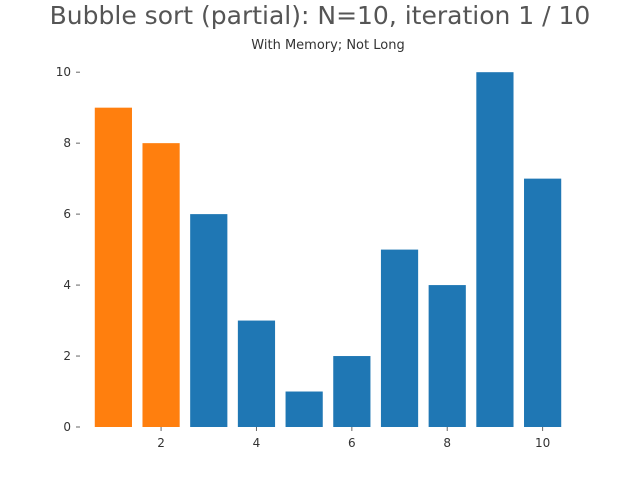 The image size is (640, 480). Describe the element at coordinates (68, 249) in the screenshot. I see `y-axis: 0 2 4 6 8 10` at that location.